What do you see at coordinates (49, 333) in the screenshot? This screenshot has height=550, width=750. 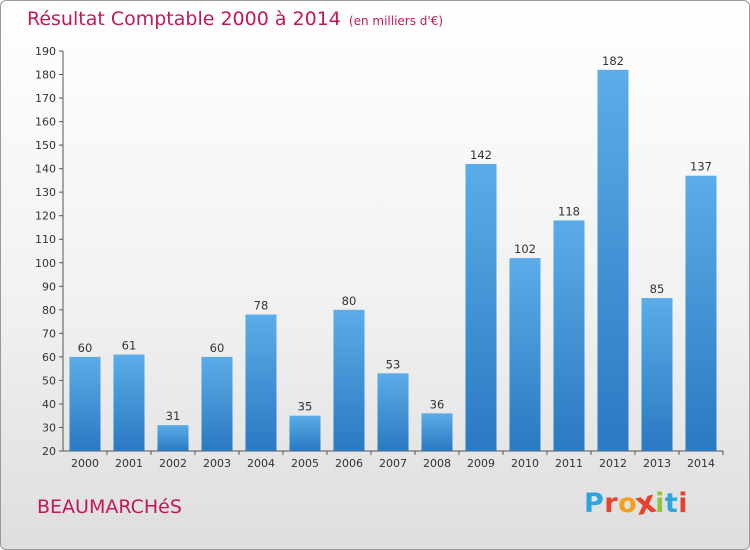 I see `y-tick-label: 70` at bounding box center [49, 333].